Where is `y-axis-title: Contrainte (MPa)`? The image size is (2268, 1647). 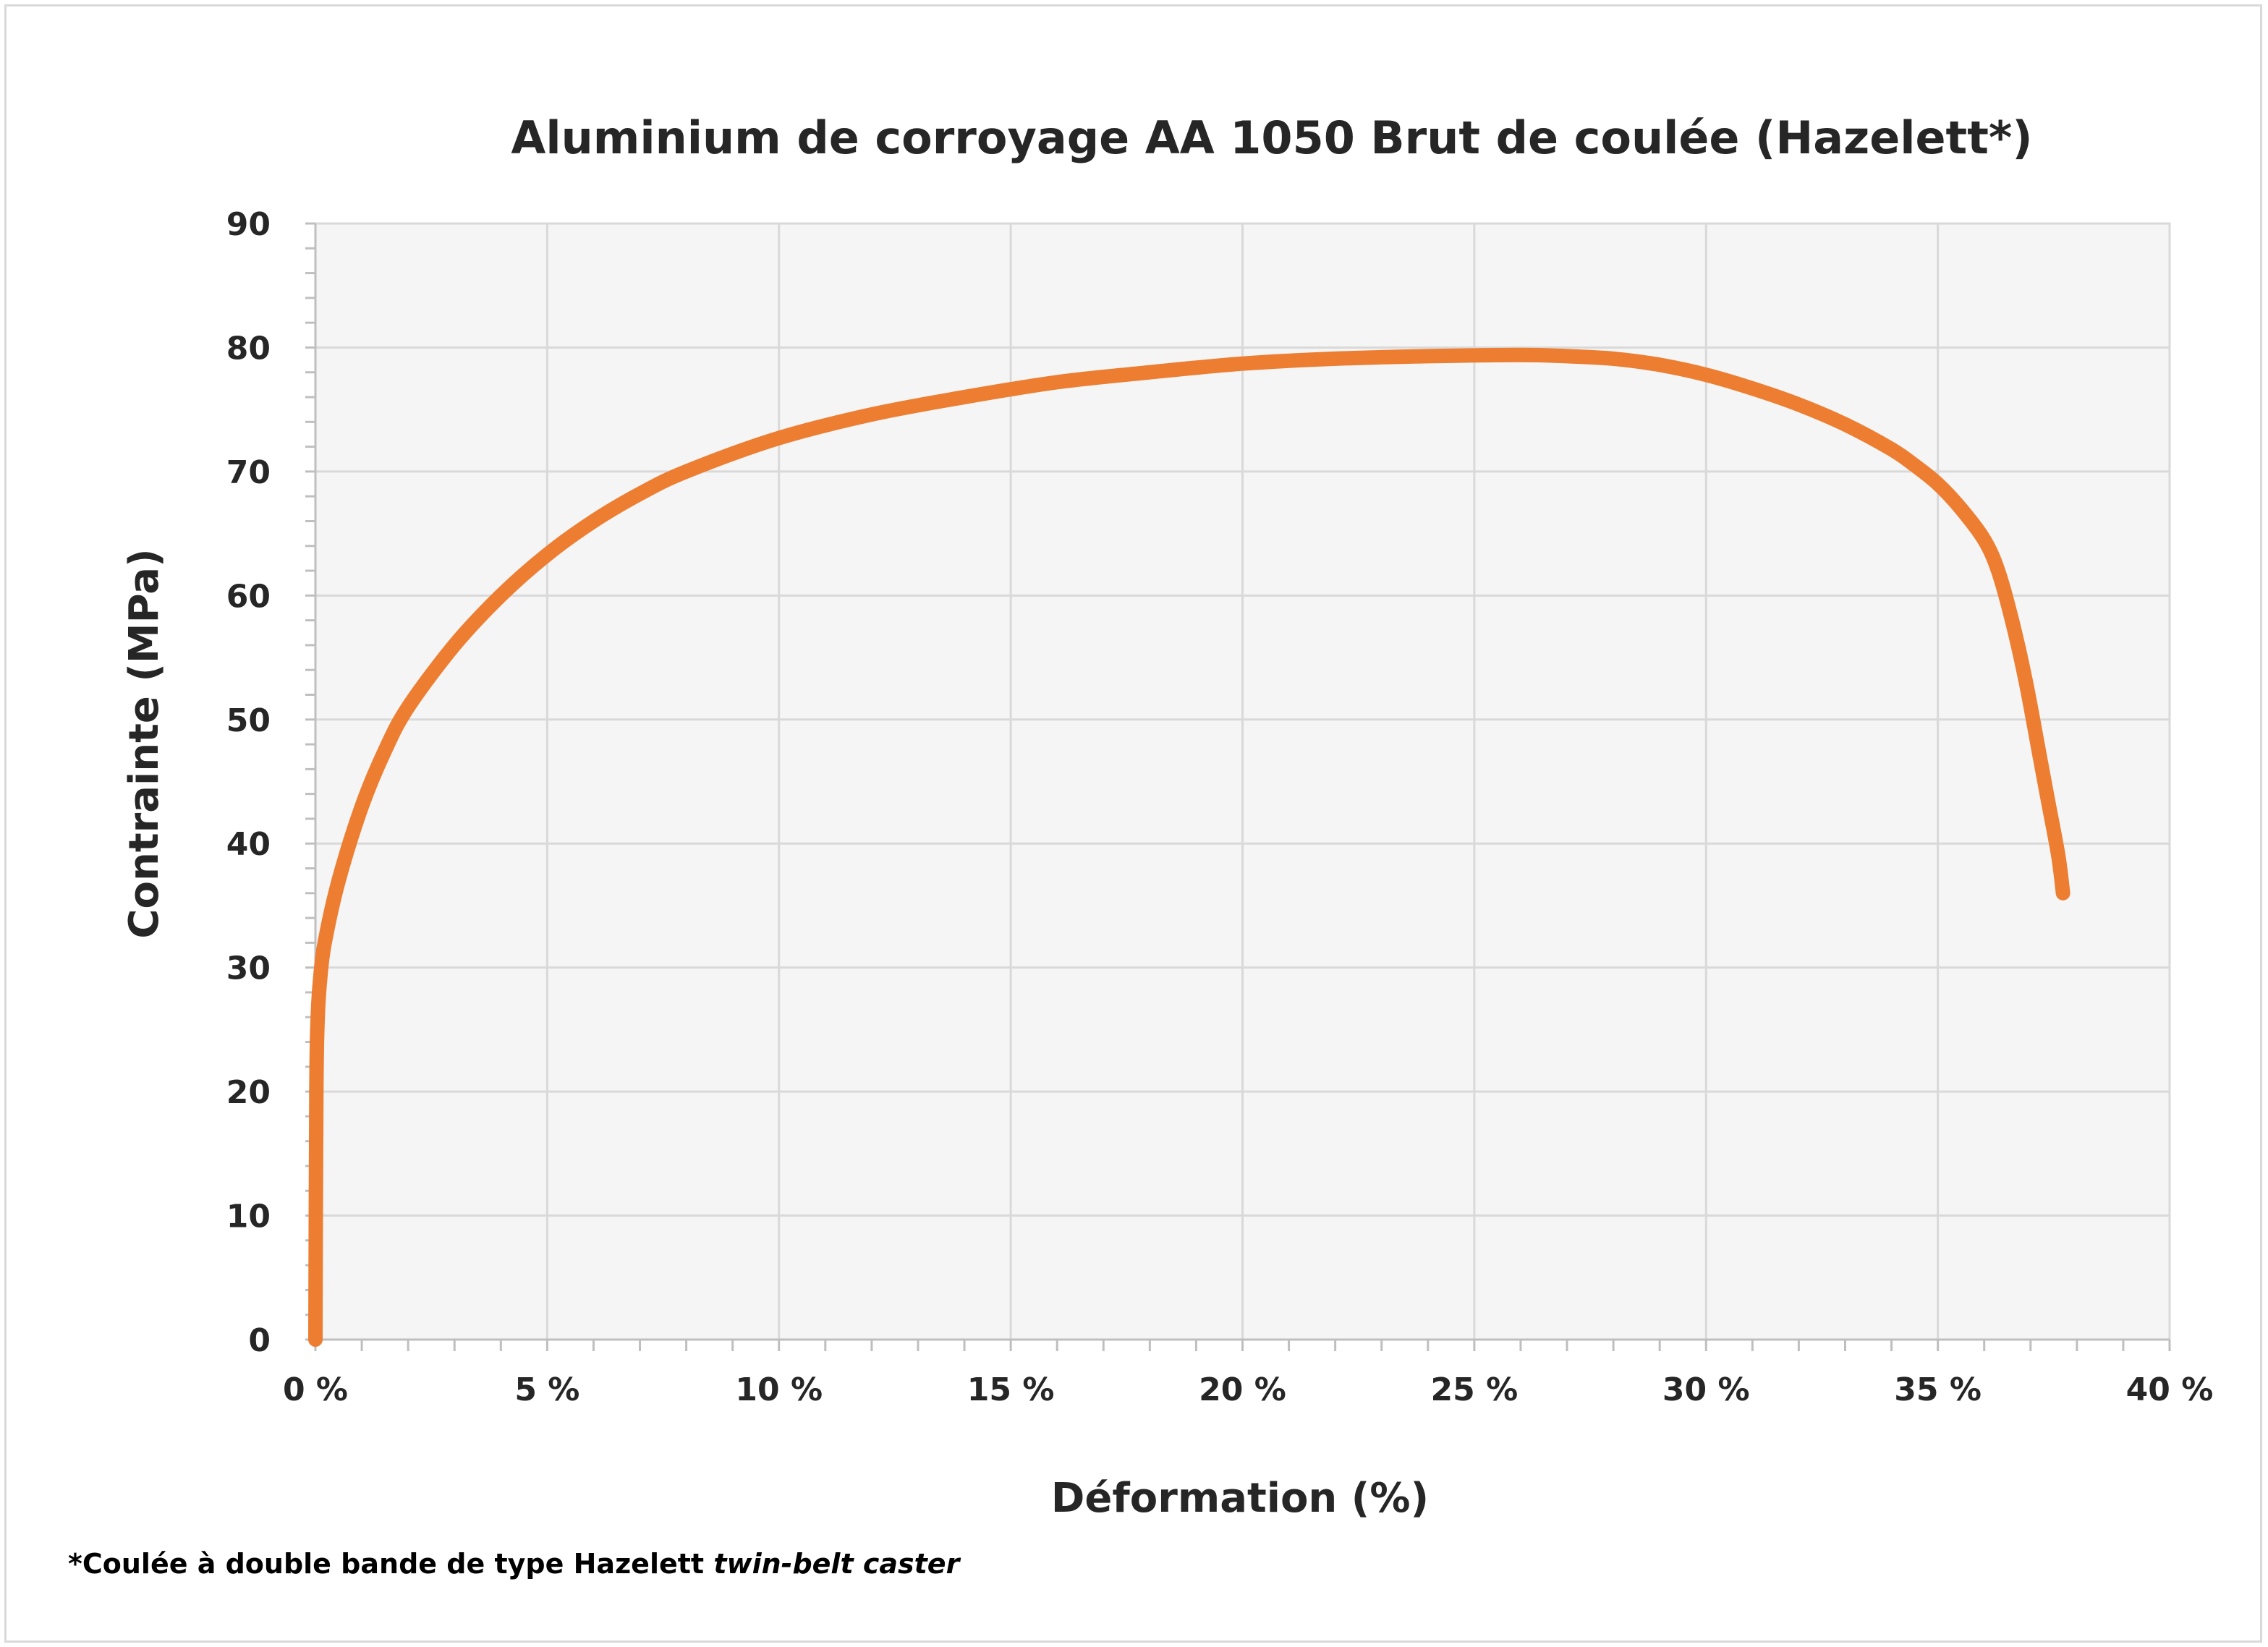 y-axis-title: Contrainte (MPa) is located at coordinates (144, 743).